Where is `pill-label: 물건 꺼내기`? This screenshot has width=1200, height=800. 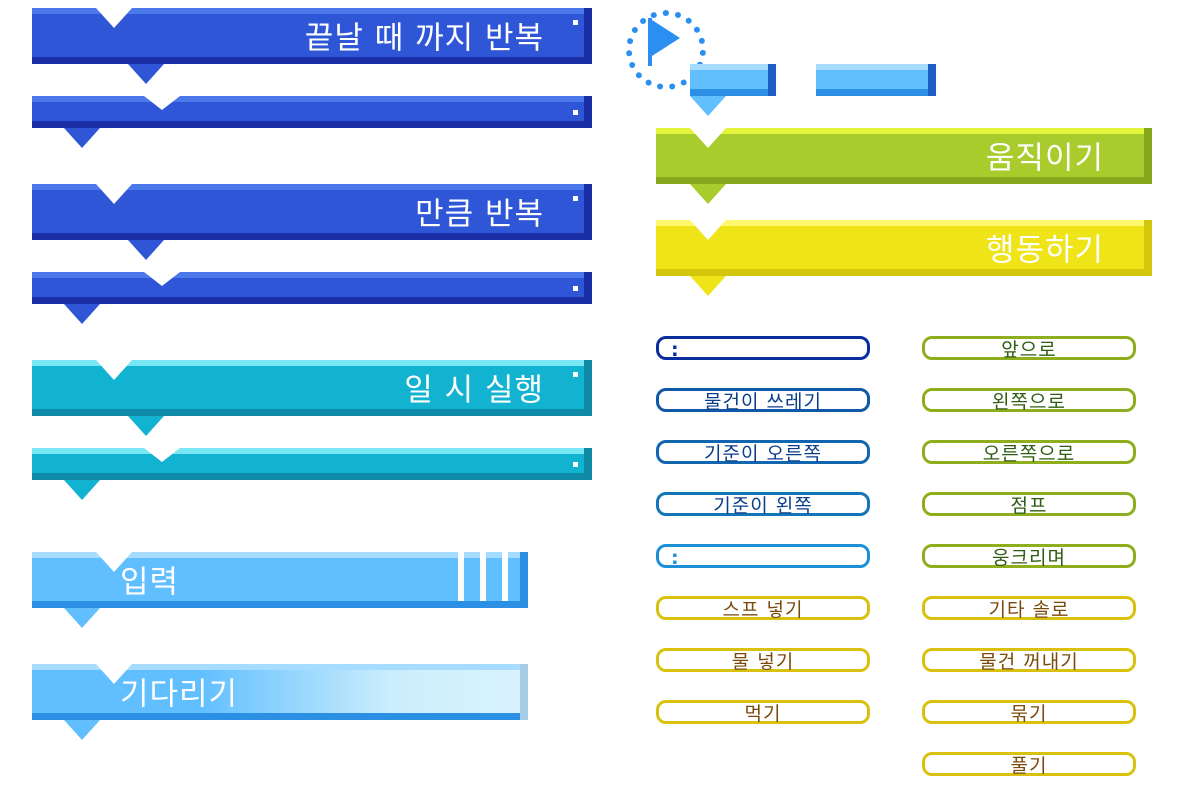 pill-label: 물건 꺼내기 is located at coordinates (1029, 661).